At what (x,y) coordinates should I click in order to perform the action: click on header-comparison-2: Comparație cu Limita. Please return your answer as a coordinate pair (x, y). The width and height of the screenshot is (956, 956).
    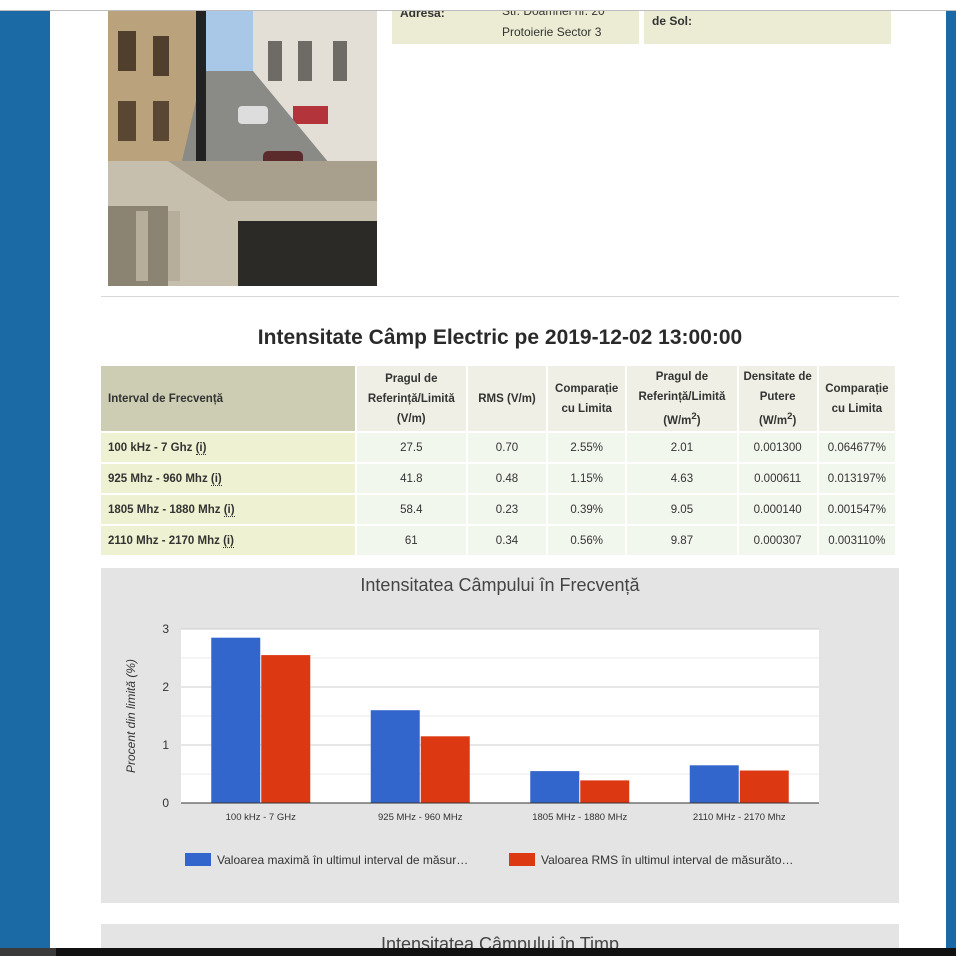
    Looking at the image, I should click on (856, 398).